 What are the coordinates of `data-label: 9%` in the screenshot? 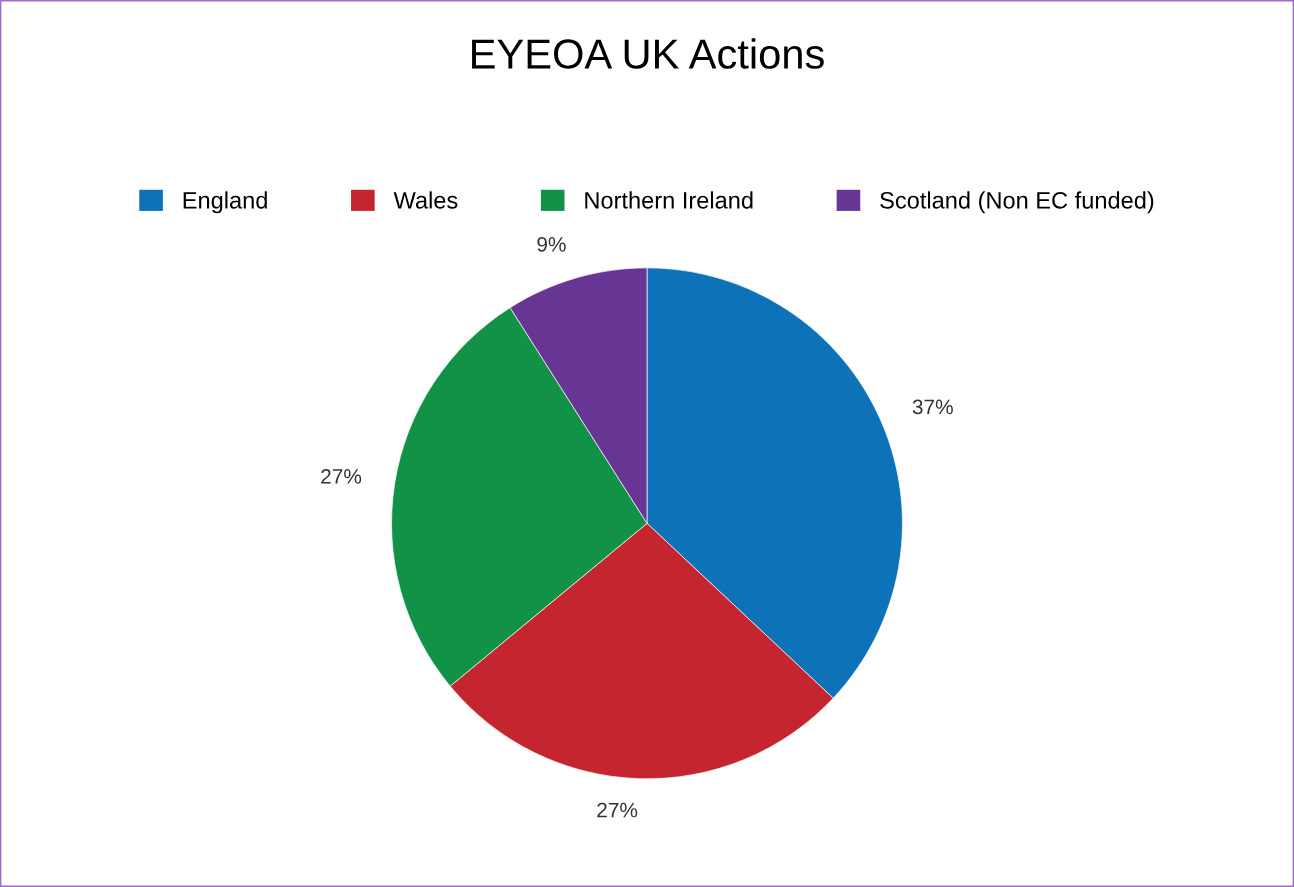 It's located at (551, 244).